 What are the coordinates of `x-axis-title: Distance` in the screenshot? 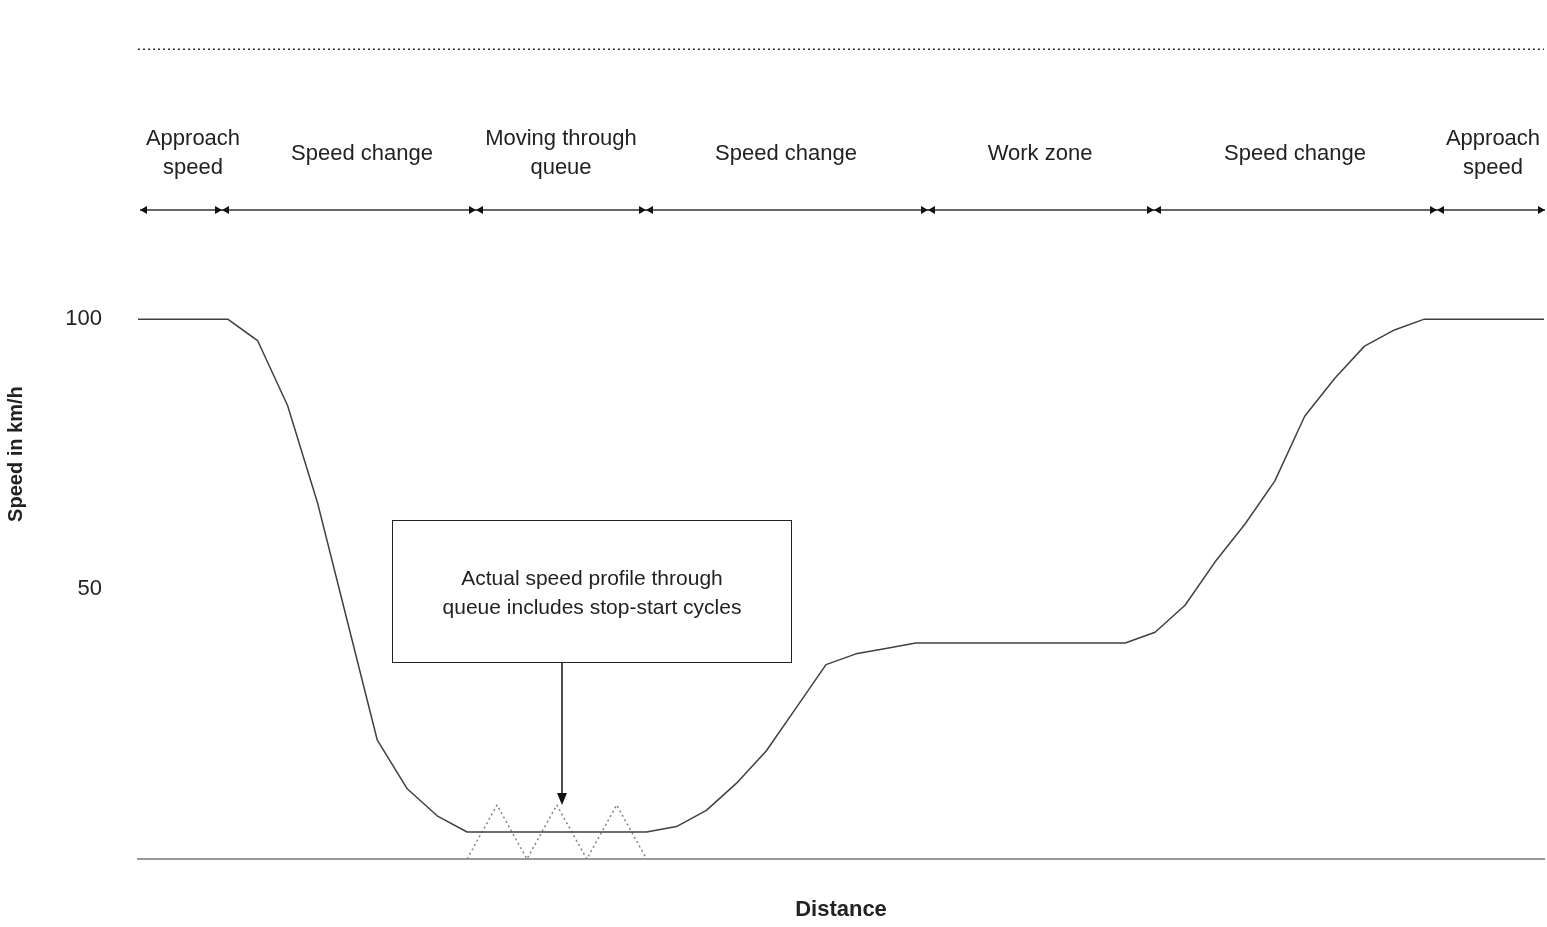 It's located at (841, 908).